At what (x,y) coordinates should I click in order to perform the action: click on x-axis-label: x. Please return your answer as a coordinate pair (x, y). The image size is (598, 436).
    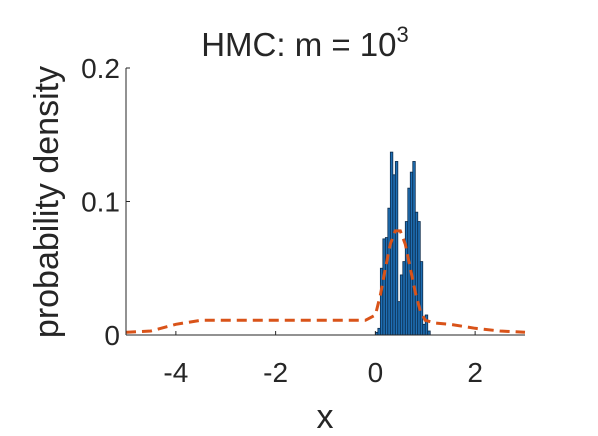
    Looking at the image, I should click on (325, 417).